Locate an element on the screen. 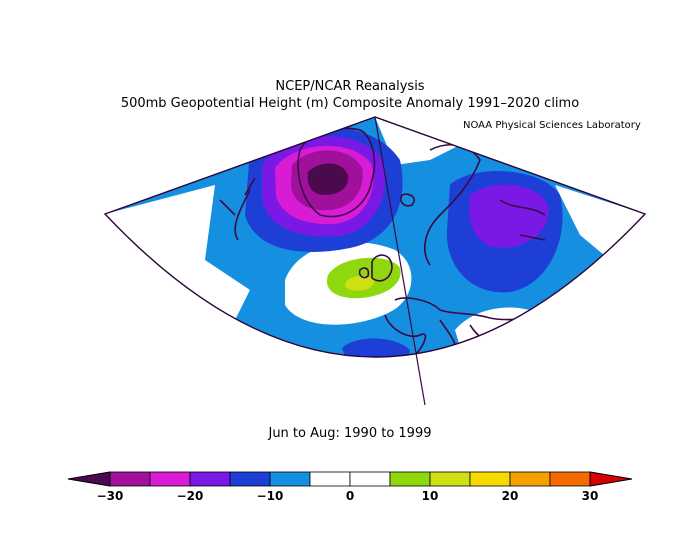  colorbar: −30 −20 −10 0 10 20 30 is located at coordinates (350, 487).